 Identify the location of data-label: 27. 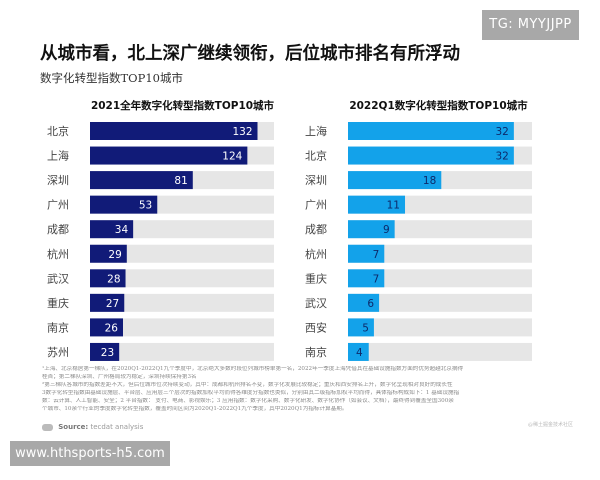
(112, 304).